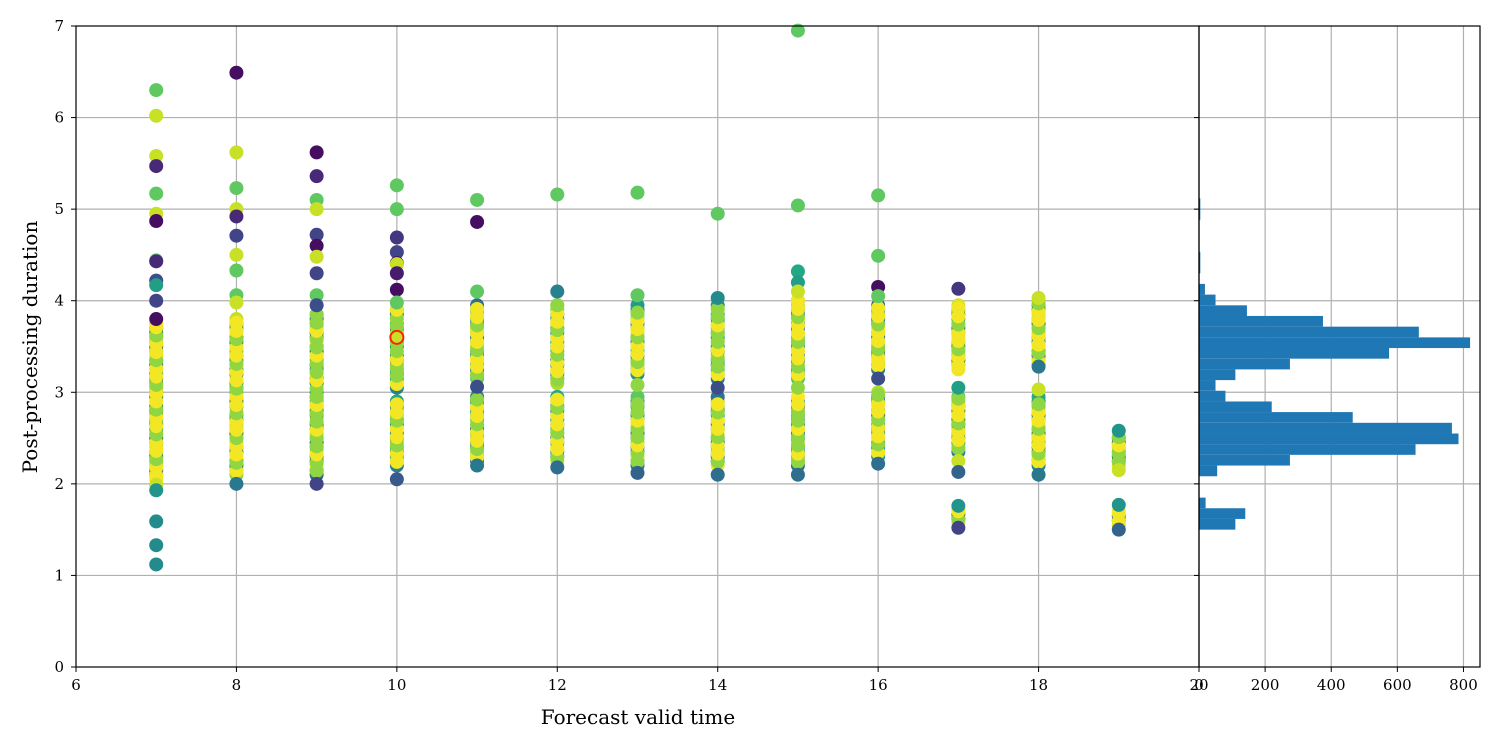  What do you see at coordinates (1397, 685) in the screenshot?
I see `histogram-x-tick-label: 600` at bounding box center [1397, 685].